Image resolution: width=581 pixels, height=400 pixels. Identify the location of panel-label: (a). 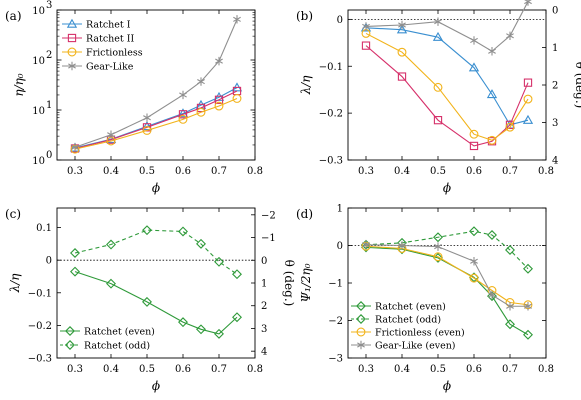
(13, 16).